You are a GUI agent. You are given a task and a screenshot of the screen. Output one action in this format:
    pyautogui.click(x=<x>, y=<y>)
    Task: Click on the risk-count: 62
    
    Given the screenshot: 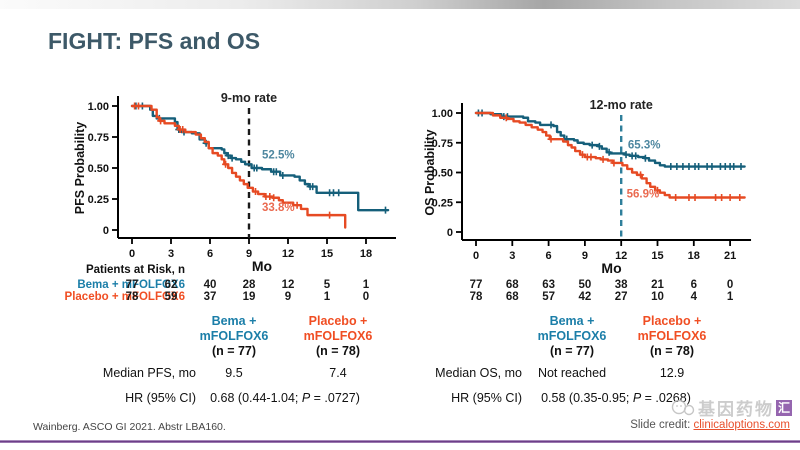 What is the action you would take?
    pyautogui.click(x=171, y=285)
    